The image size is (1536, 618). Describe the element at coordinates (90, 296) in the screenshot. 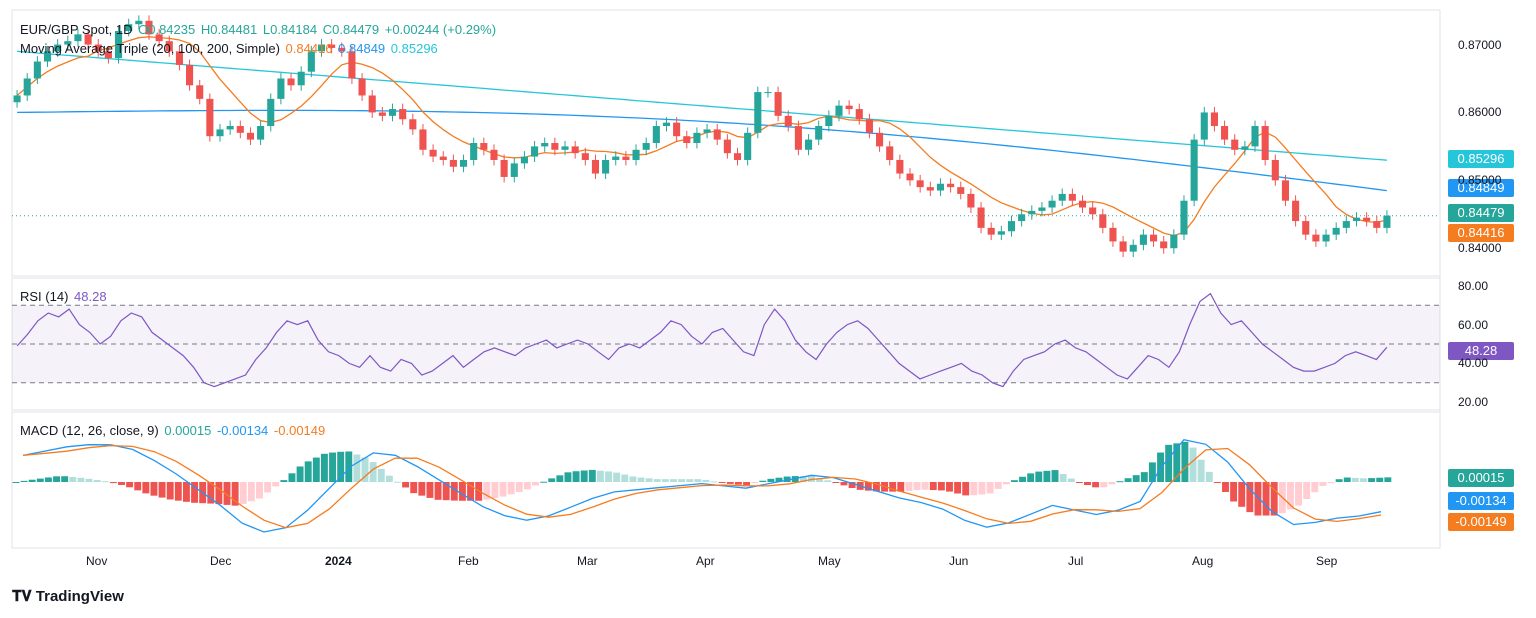

I see `rsi-value: 48.28` at that location.